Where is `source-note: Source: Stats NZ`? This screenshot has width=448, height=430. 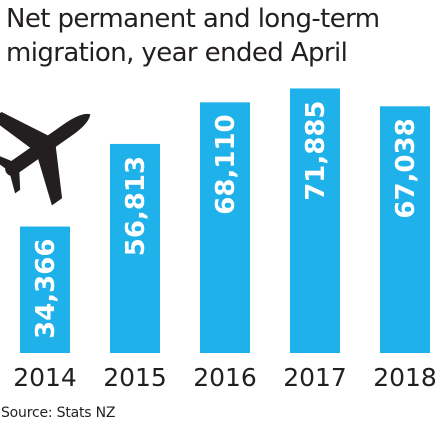
source-note: Source: Stats NZ is located at coordinates (58, 413).